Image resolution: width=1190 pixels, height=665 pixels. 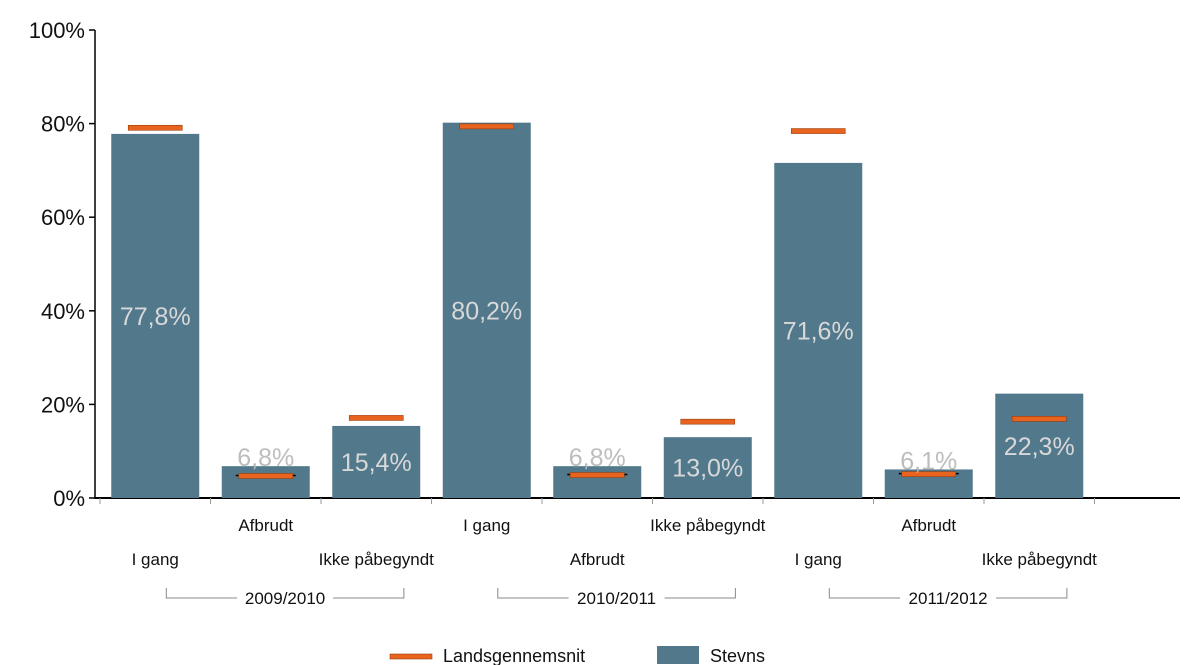 I want to click on data-label: 77,8%, so click(x=155, y=317).